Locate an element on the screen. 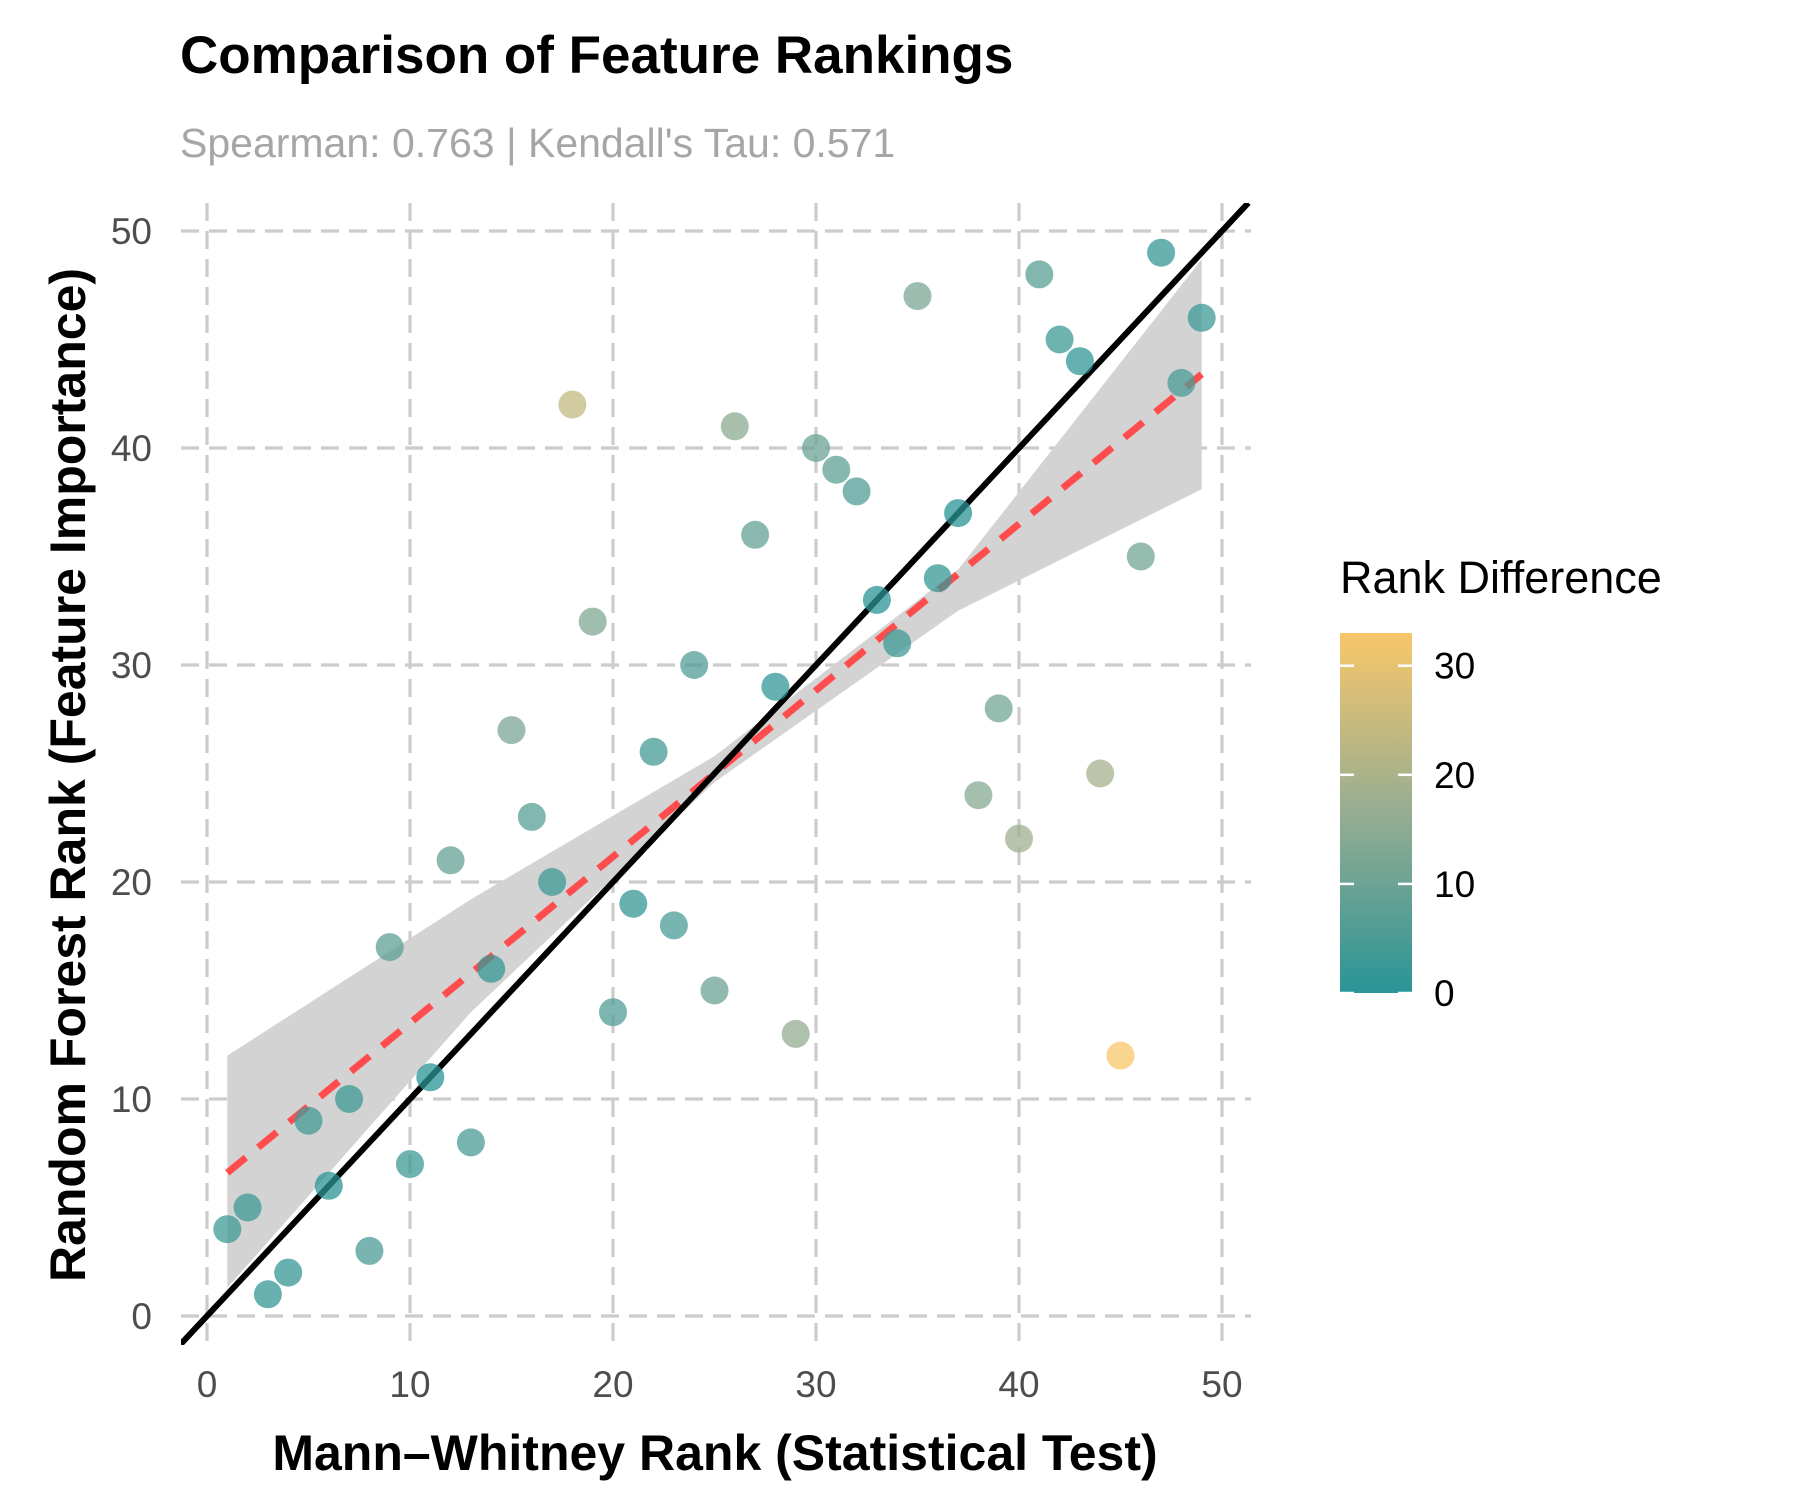 The image size is (1800, 1500). legend-tick-label: 20 is located at coordinates (1454, 775).